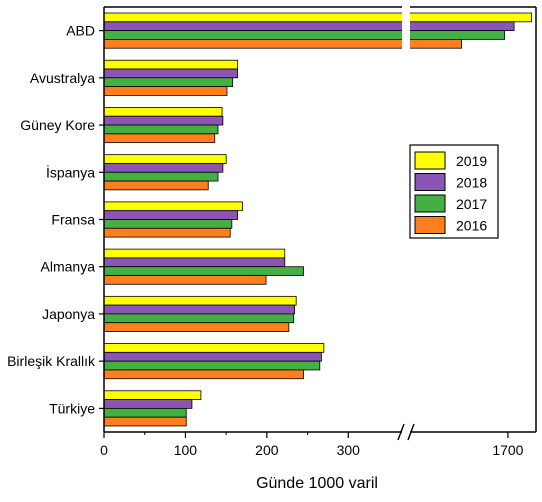 The image size is (542, 502). Describe the element at coordinates (68, 314) in the screenshot. I see `y-tick-label: Japonya` at that location.